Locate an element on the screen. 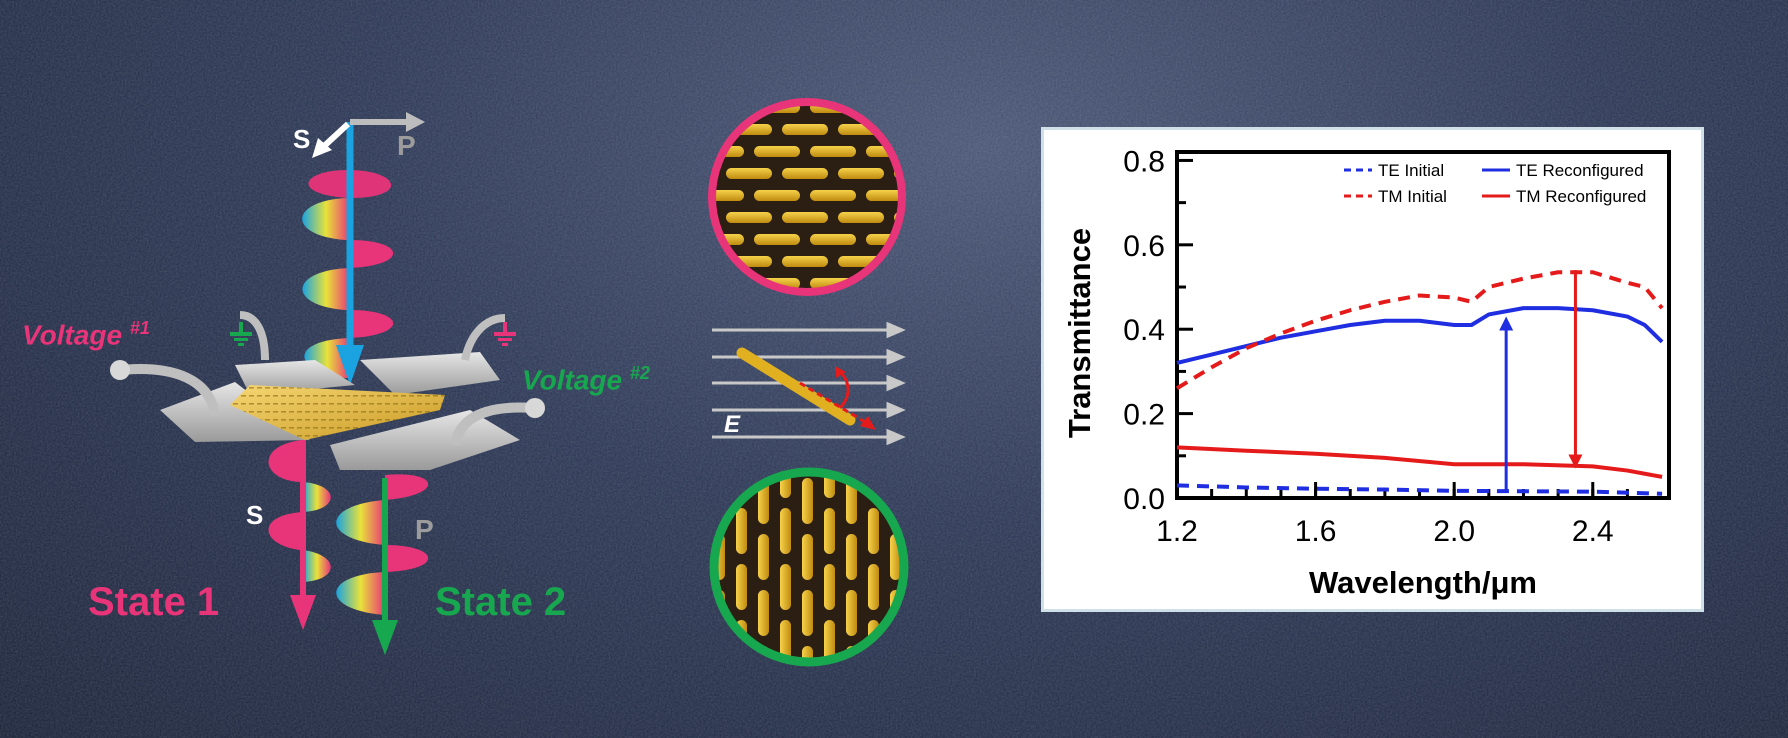  state1-label: State 1 is located at coordinates (154, 602).